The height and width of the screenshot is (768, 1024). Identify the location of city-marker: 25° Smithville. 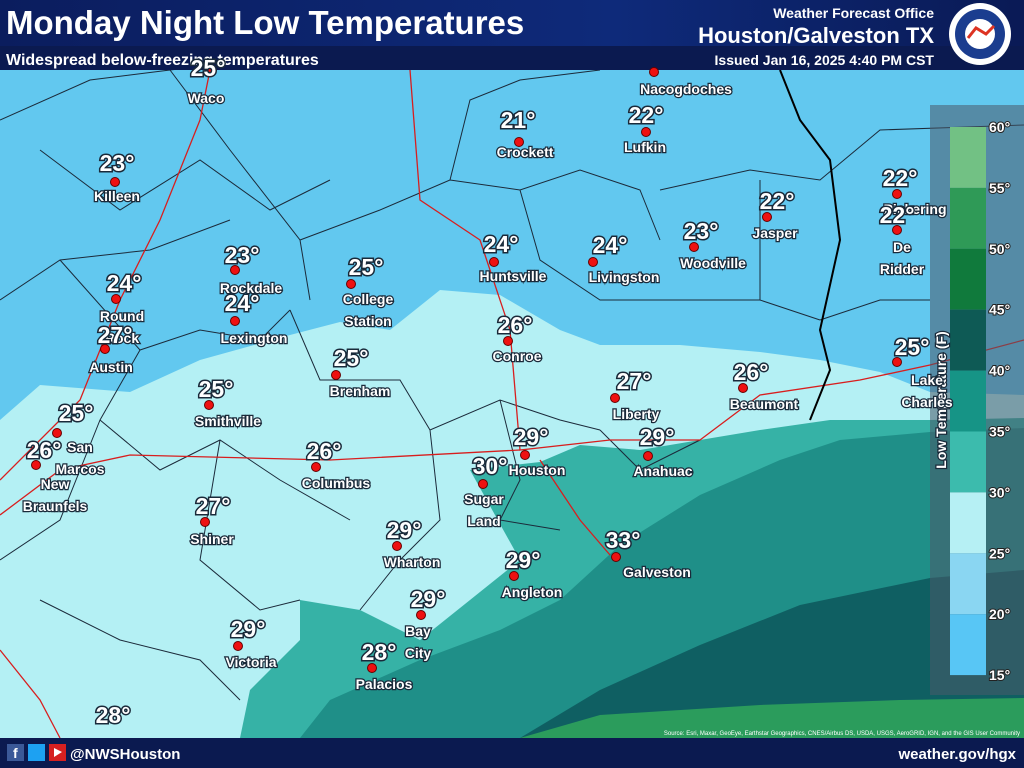
(228, 403).